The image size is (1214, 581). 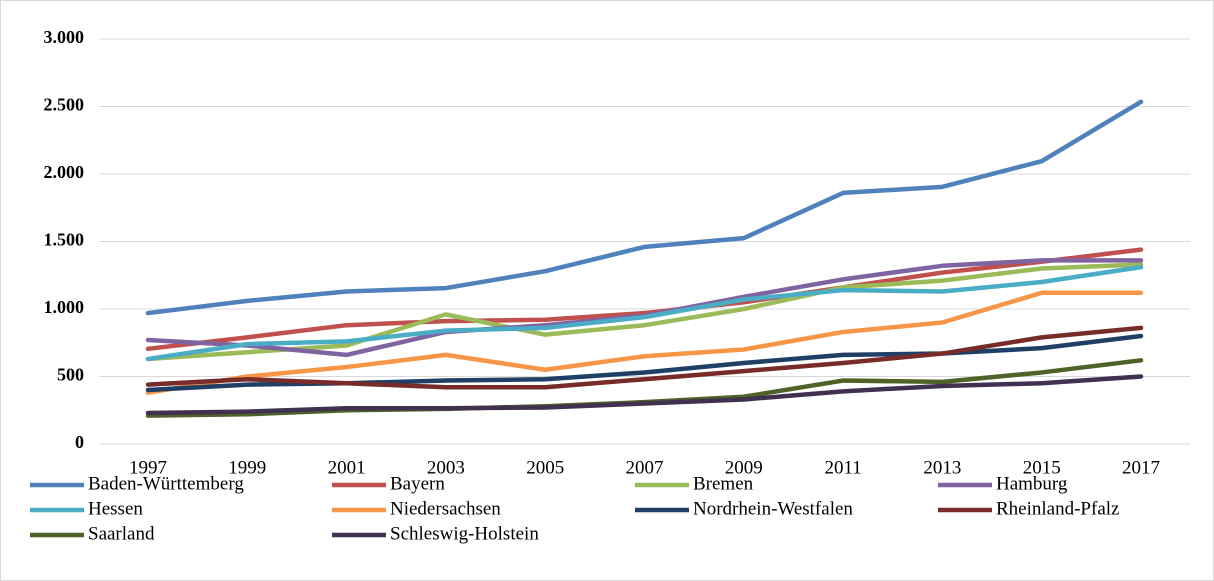 What do you see at coordinates (545, 467) in the screenshot?
I see `x-tick-label: 2005` at bounding box center [545, 467].